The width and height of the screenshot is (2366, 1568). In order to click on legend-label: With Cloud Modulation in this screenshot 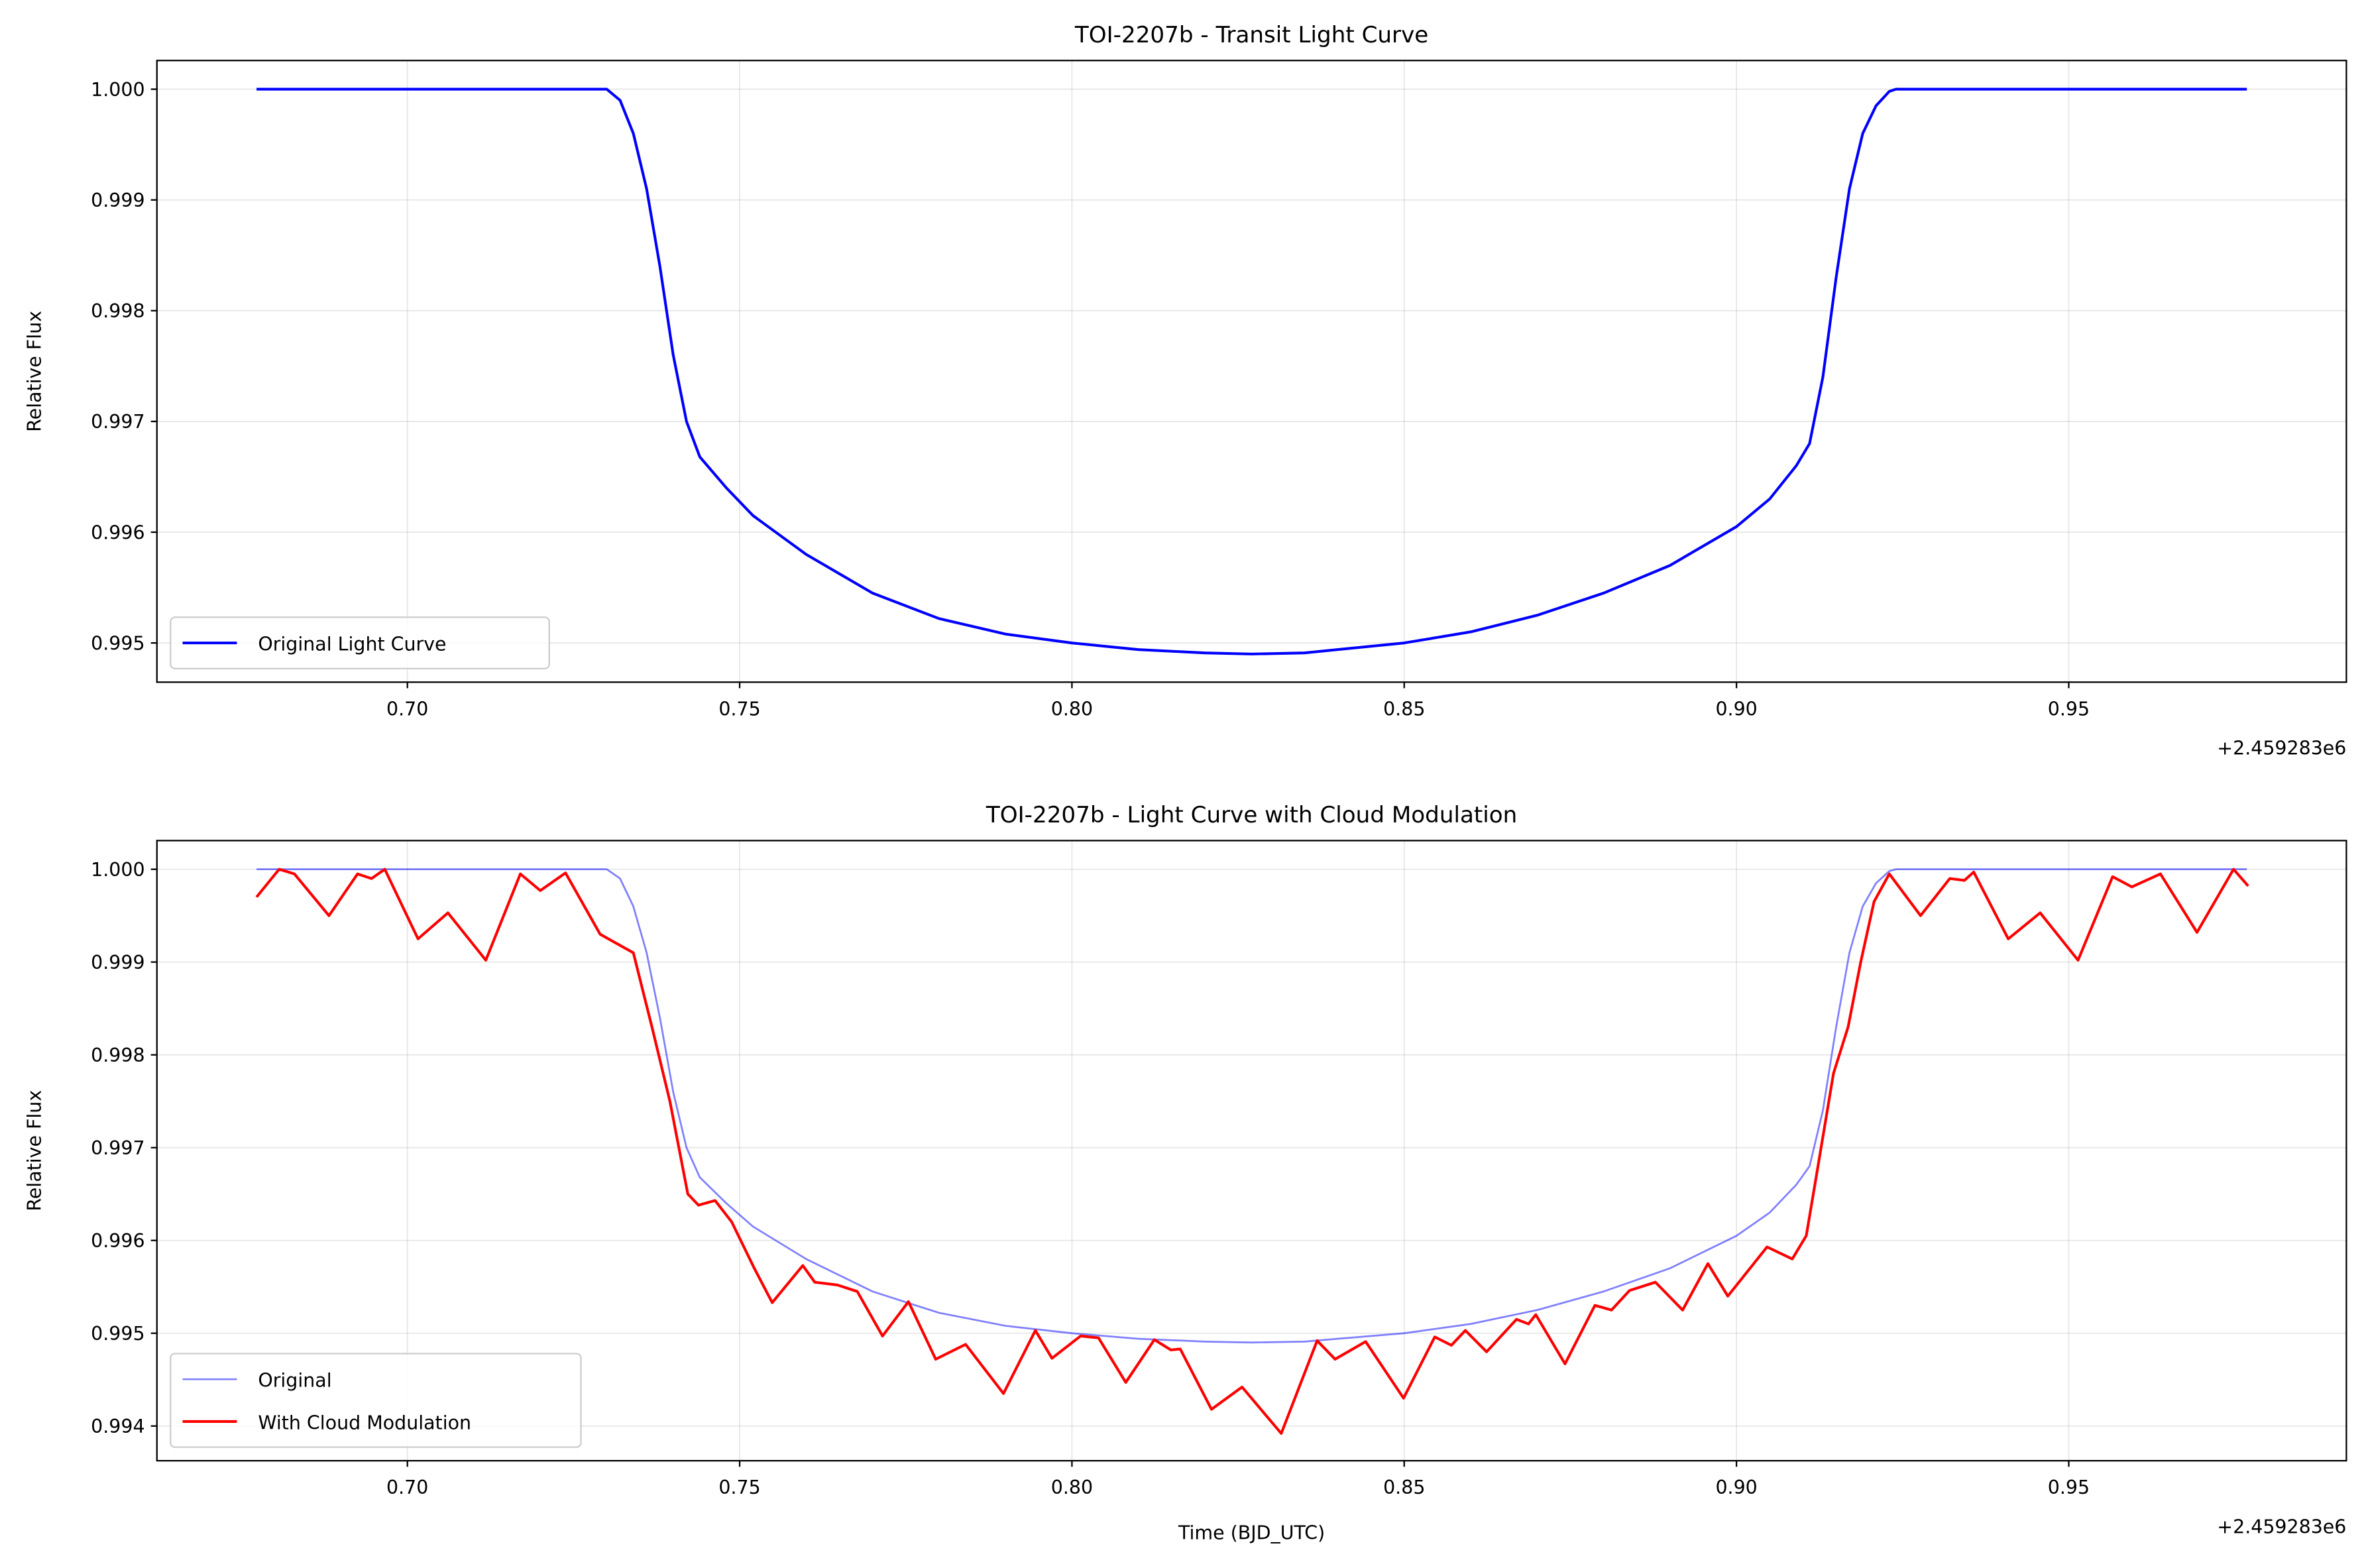, I will do `click(364, 1422)`.